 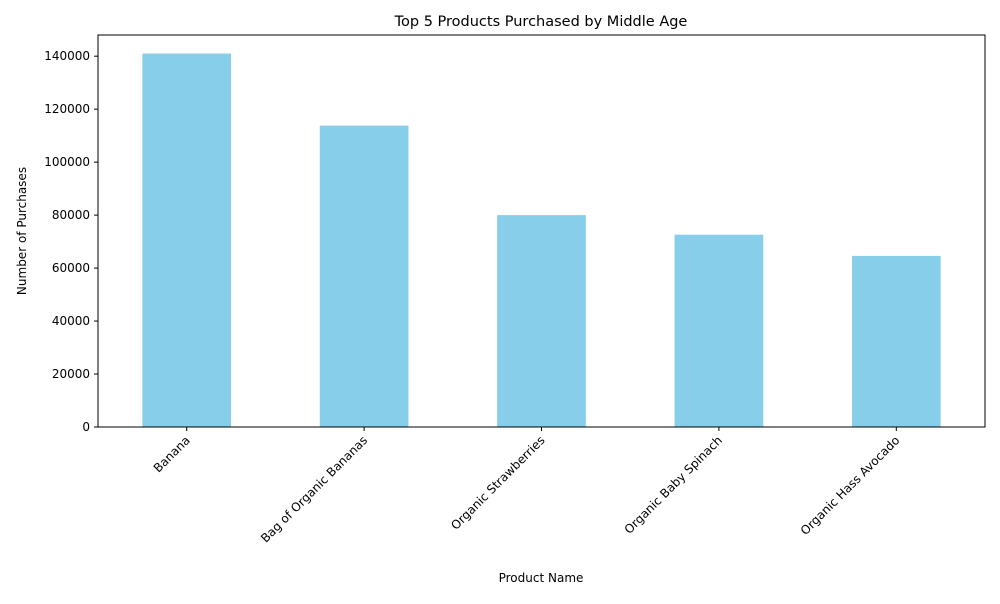 I want to click on x-axis-label: Product Name, so click(x=541, y=578).